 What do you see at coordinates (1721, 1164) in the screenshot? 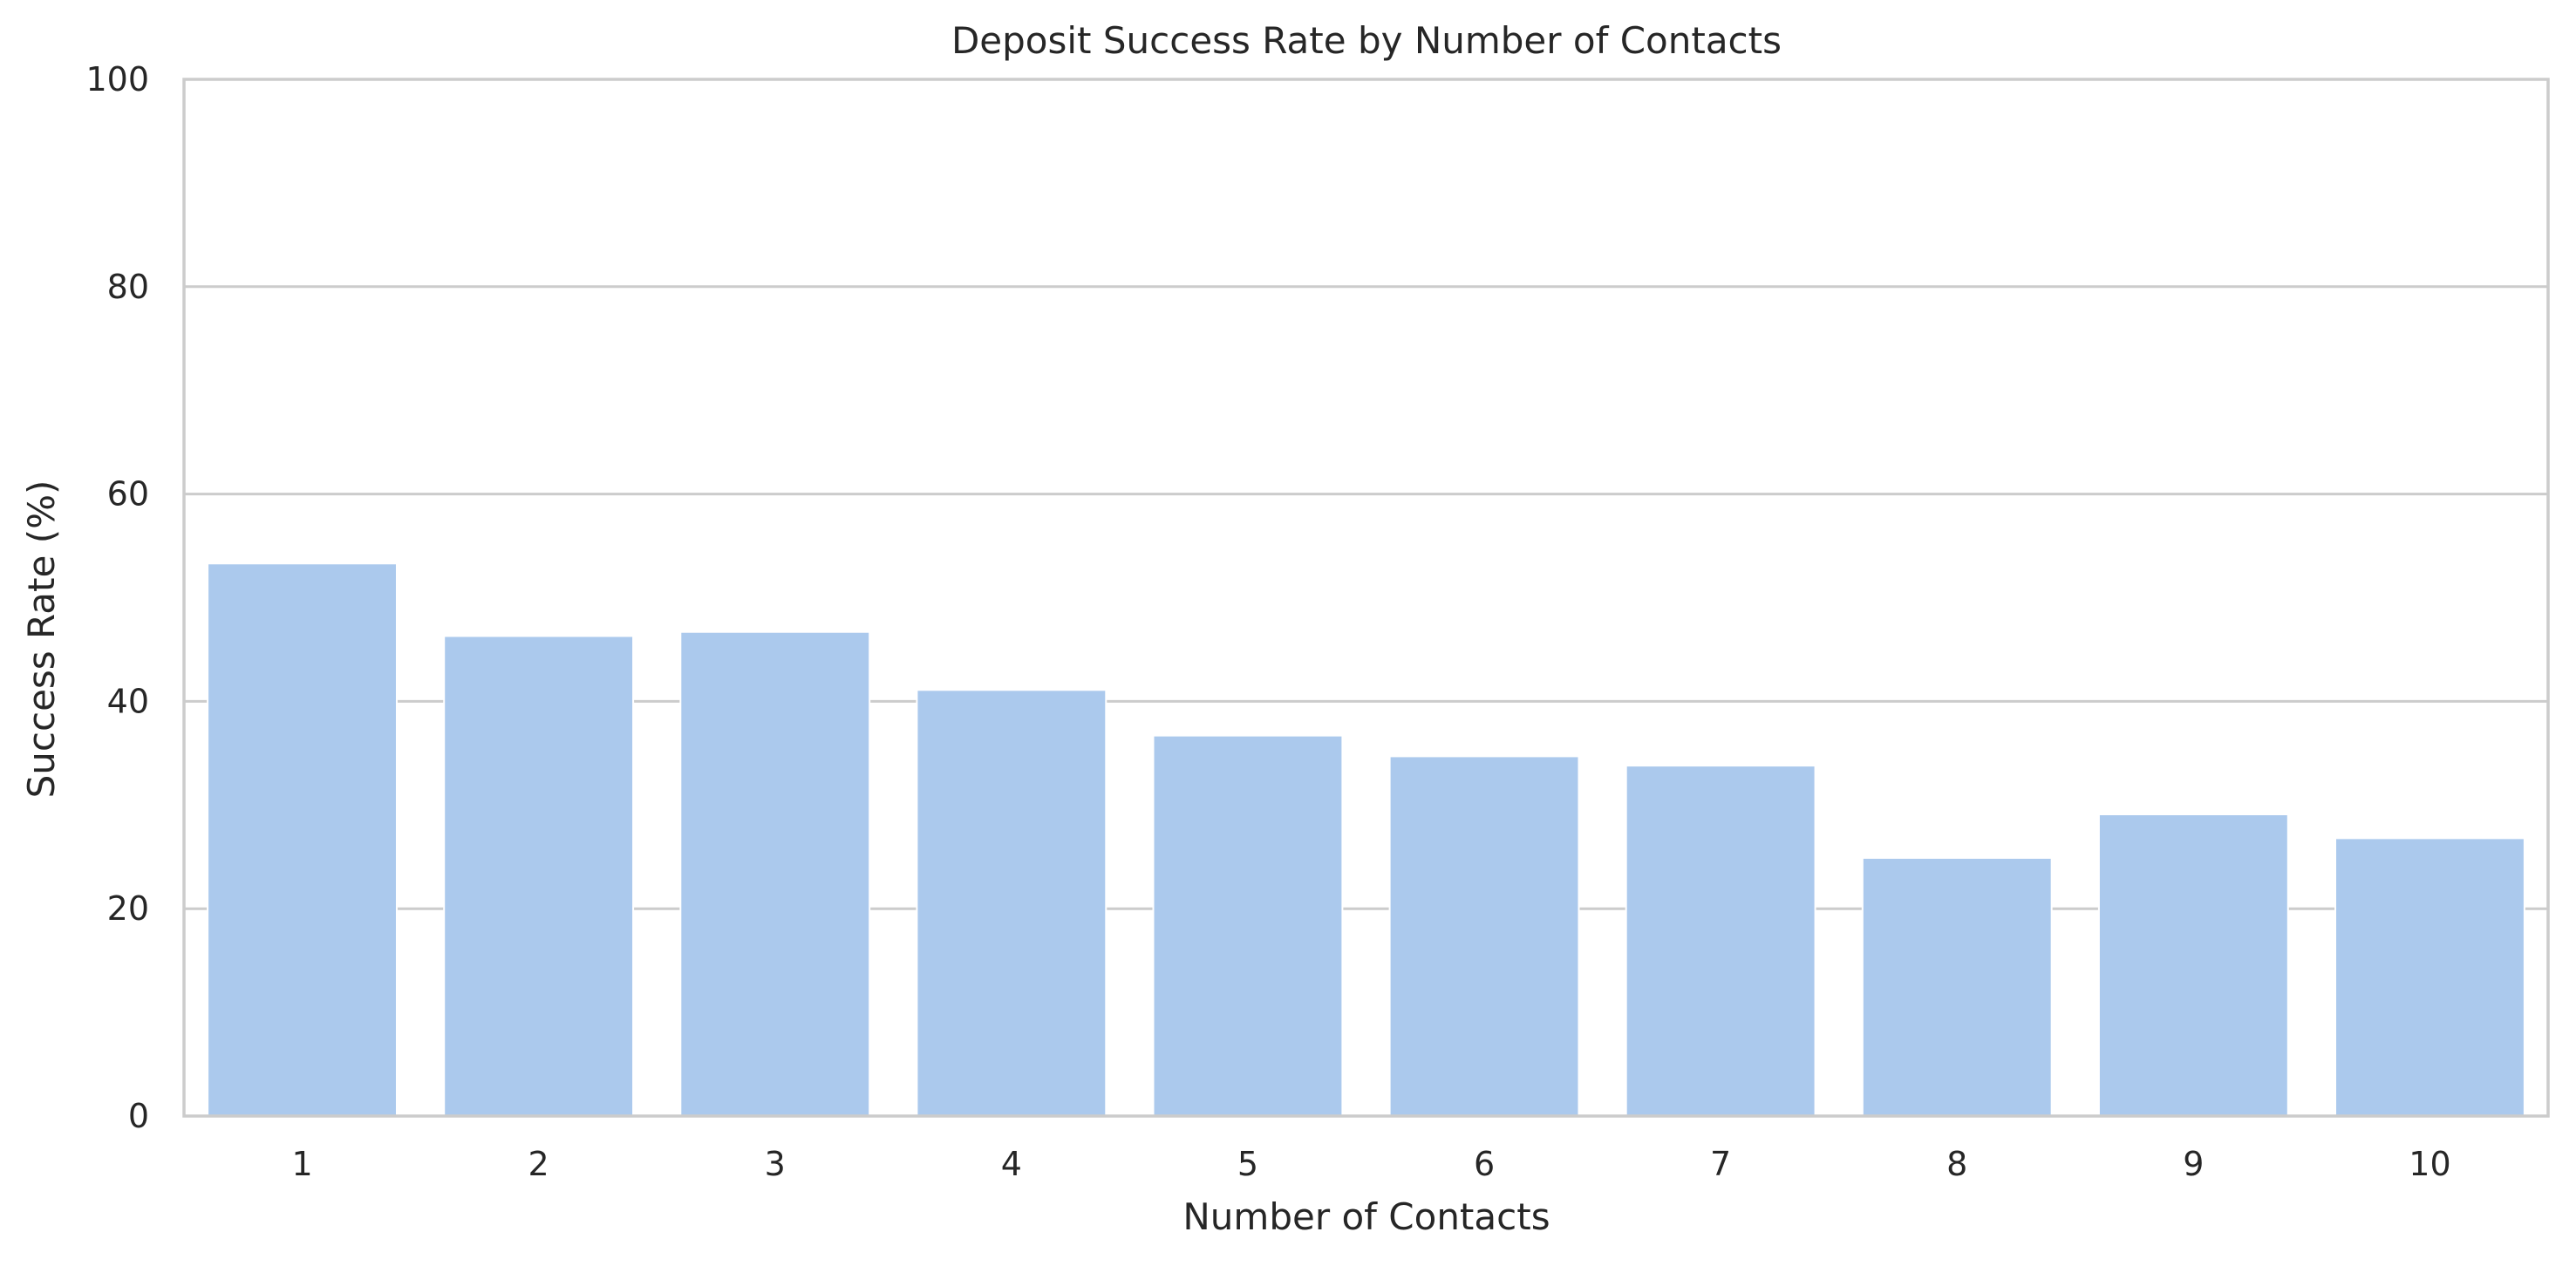
I see `x-tick-label: 7` at bounding box center [1721, 1164].